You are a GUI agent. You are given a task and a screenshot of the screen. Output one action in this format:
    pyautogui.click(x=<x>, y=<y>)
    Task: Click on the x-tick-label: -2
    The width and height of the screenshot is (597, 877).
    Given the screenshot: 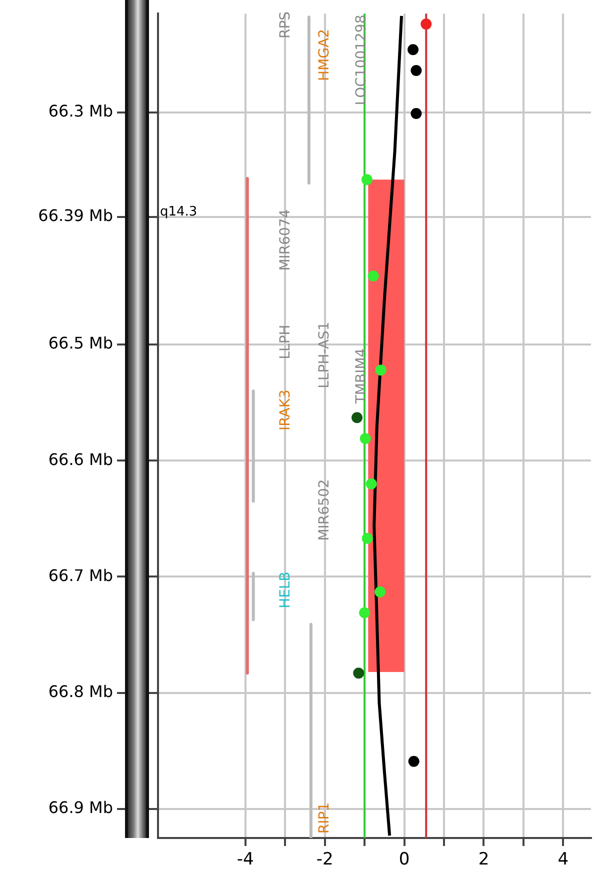 What is the action you would take?
    pyautogui.click(x=325, y=860)
    